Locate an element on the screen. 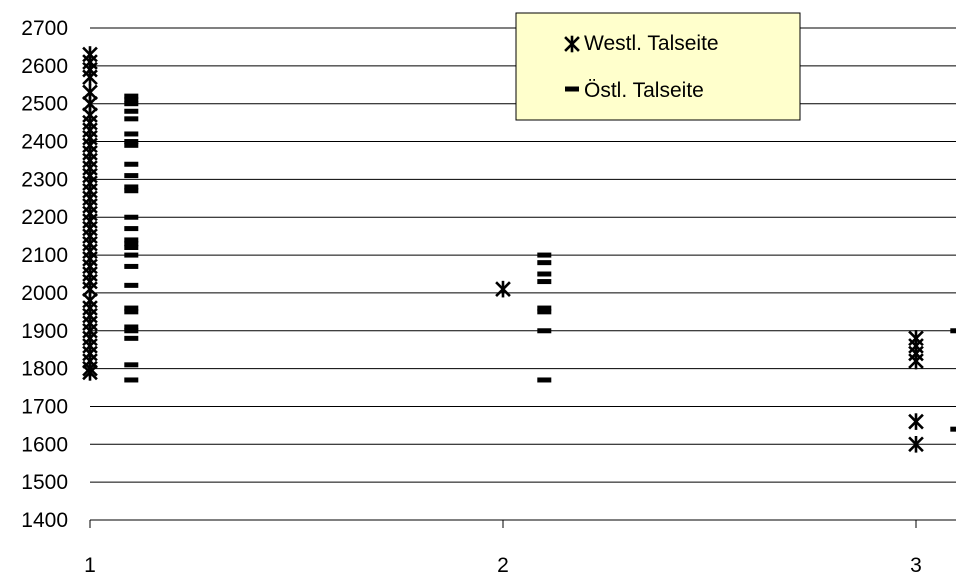  legend: Westl. Talseite Östl. Talseite is located at coordinates (658, 66).